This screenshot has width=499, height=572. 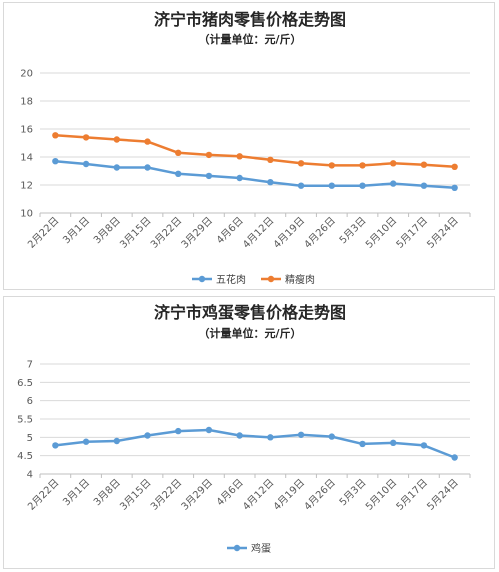 I want to click on y-tick-label: 4.5, so click(x=25, y=456).